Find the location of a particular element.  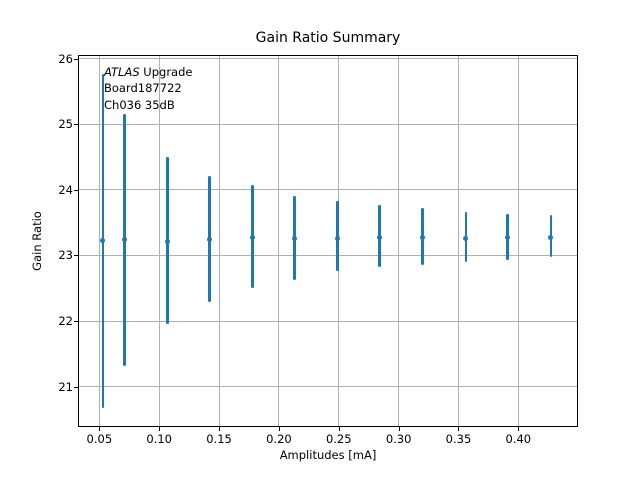

x-tick-label: 0.15 is located at coordinates (219, 439).